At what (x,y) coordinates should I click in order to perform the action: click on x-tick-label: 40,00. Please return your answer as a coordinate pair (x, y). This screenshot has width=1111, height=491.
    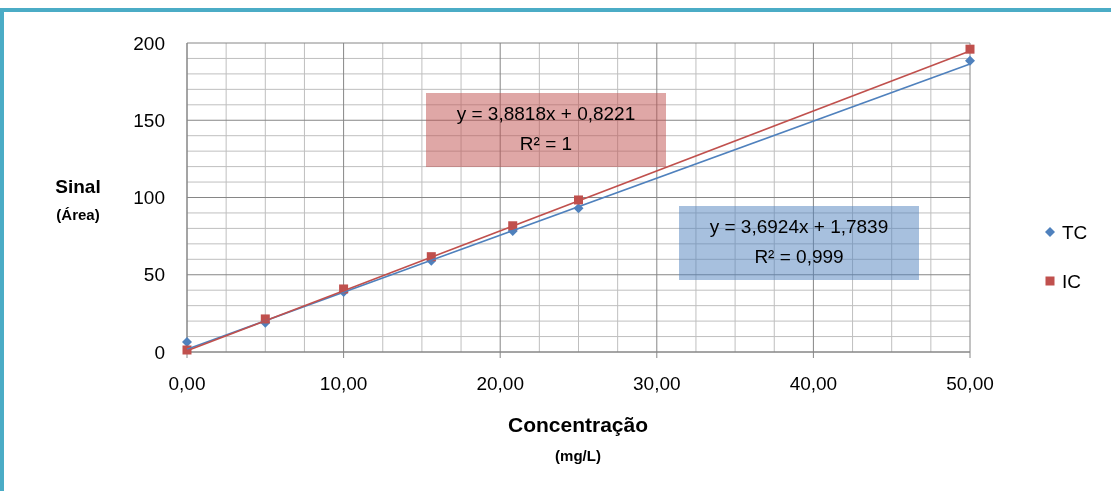
    Looking at the image, I should click on (813, 383).